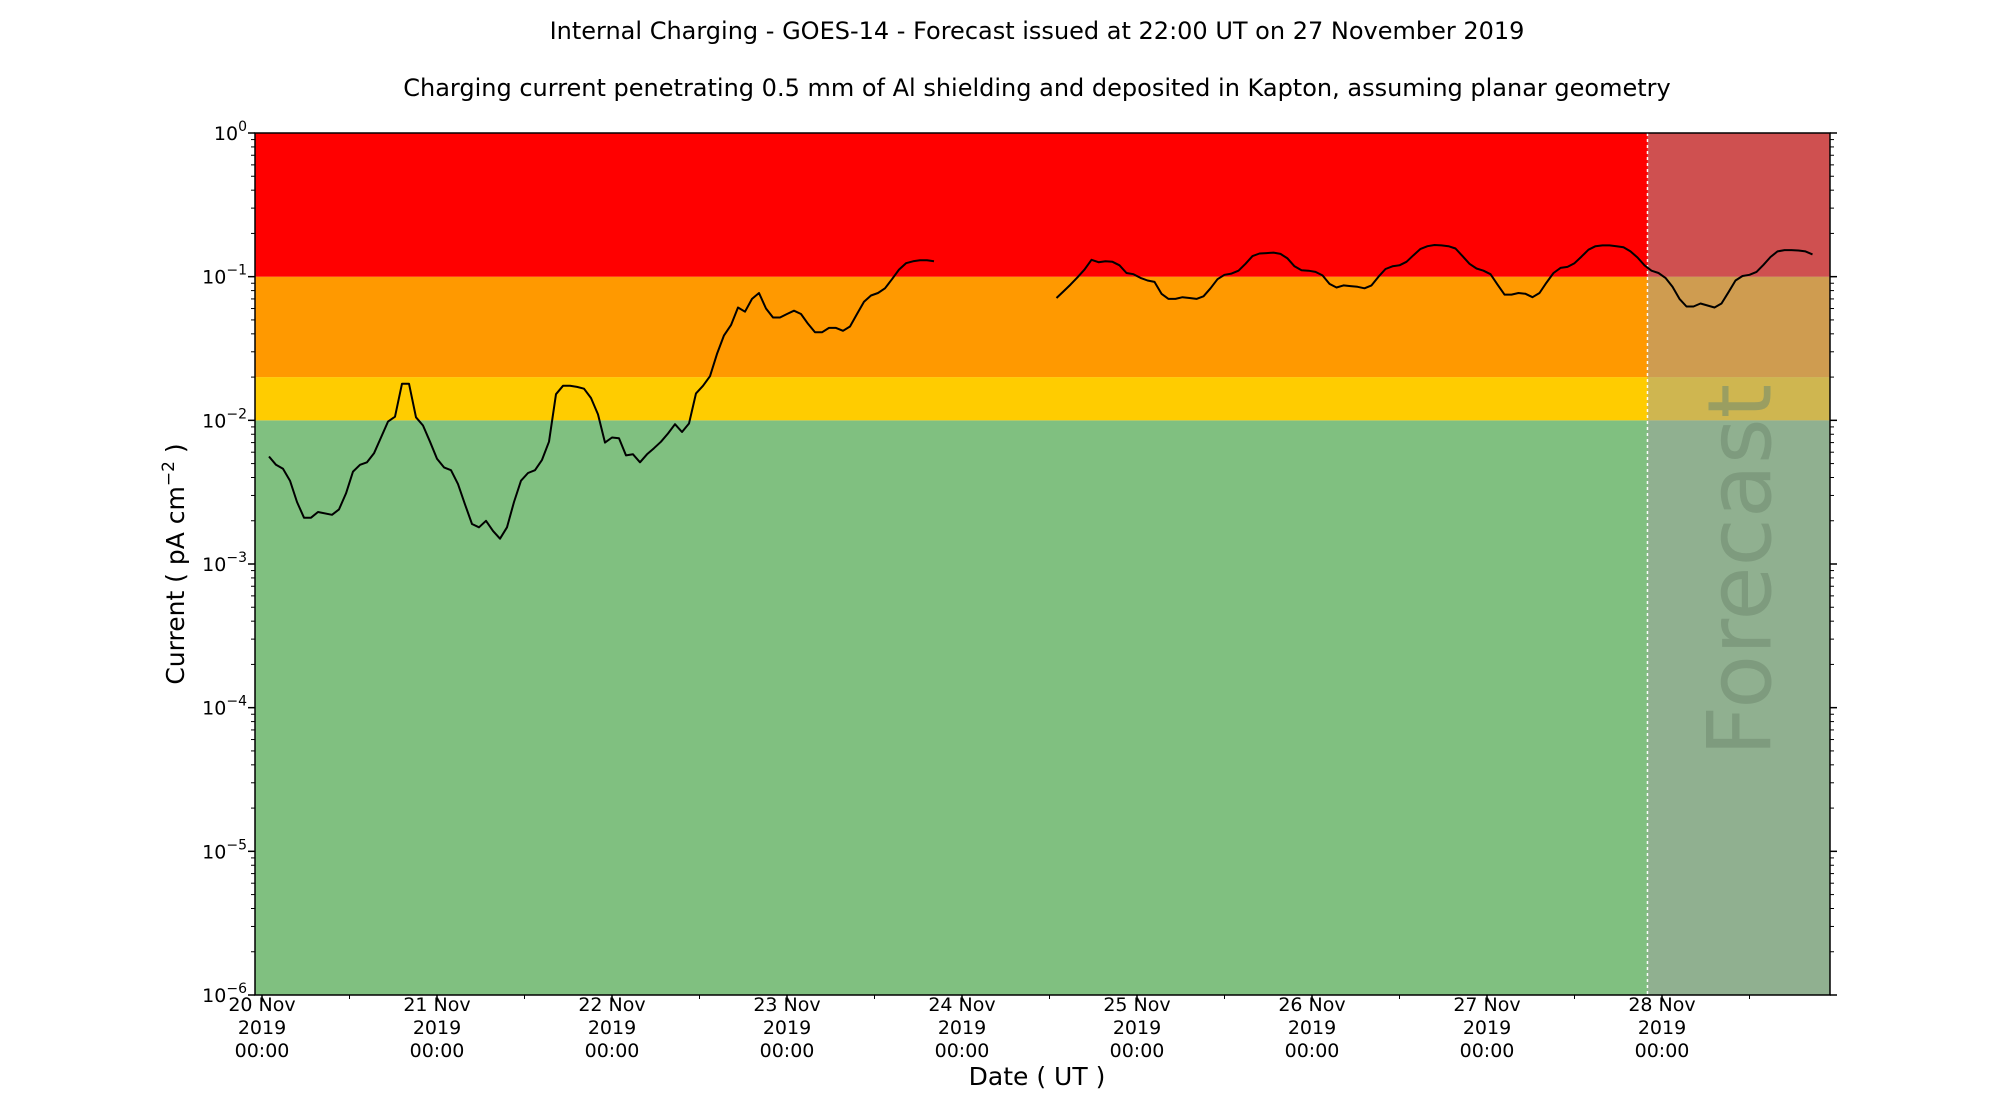  What do you see at coordinates (224, 419) in the screenshot?
I see `y-tick-label: 10⁻²` at bounding box center [224, 419].